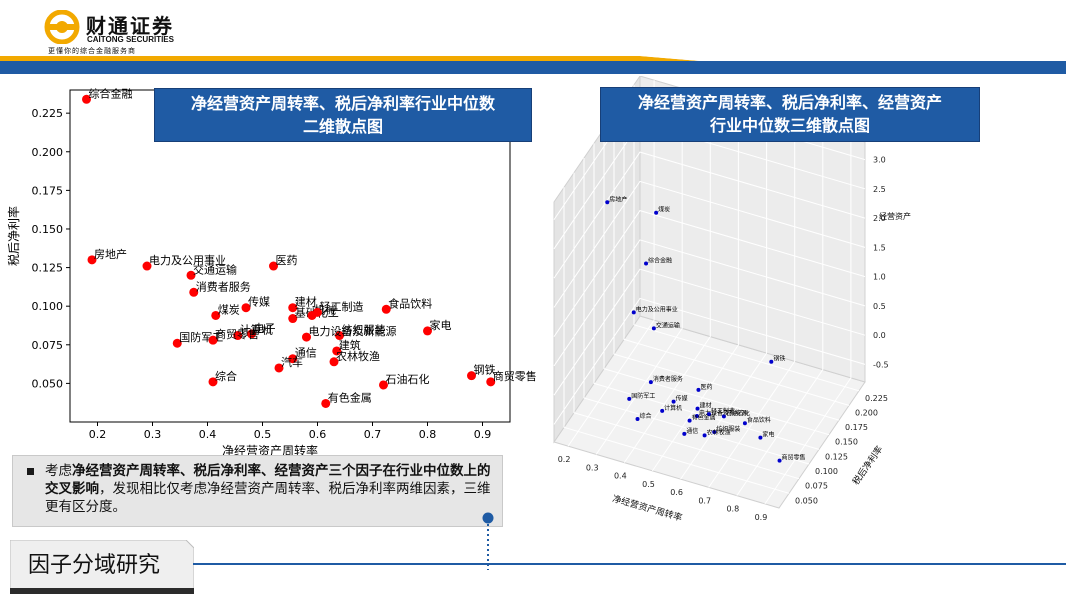 The image size is (1066, 600). I want to click on y-tick-label-0: 0.050, so click(48, 383).